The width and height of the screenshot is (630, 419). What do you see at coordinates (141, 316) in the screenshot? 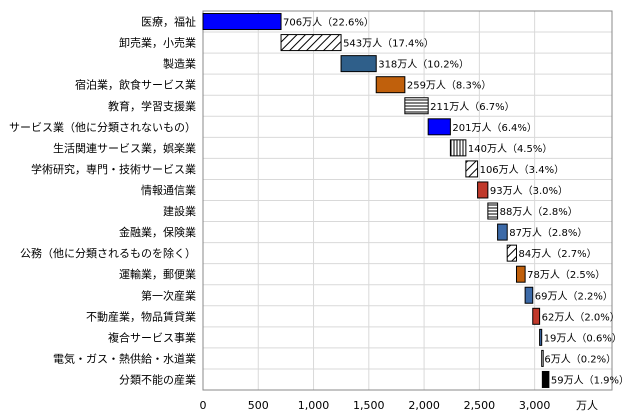
I see `category-label: 不動産業，物品賃貸業` at bounding box center [141, 316].